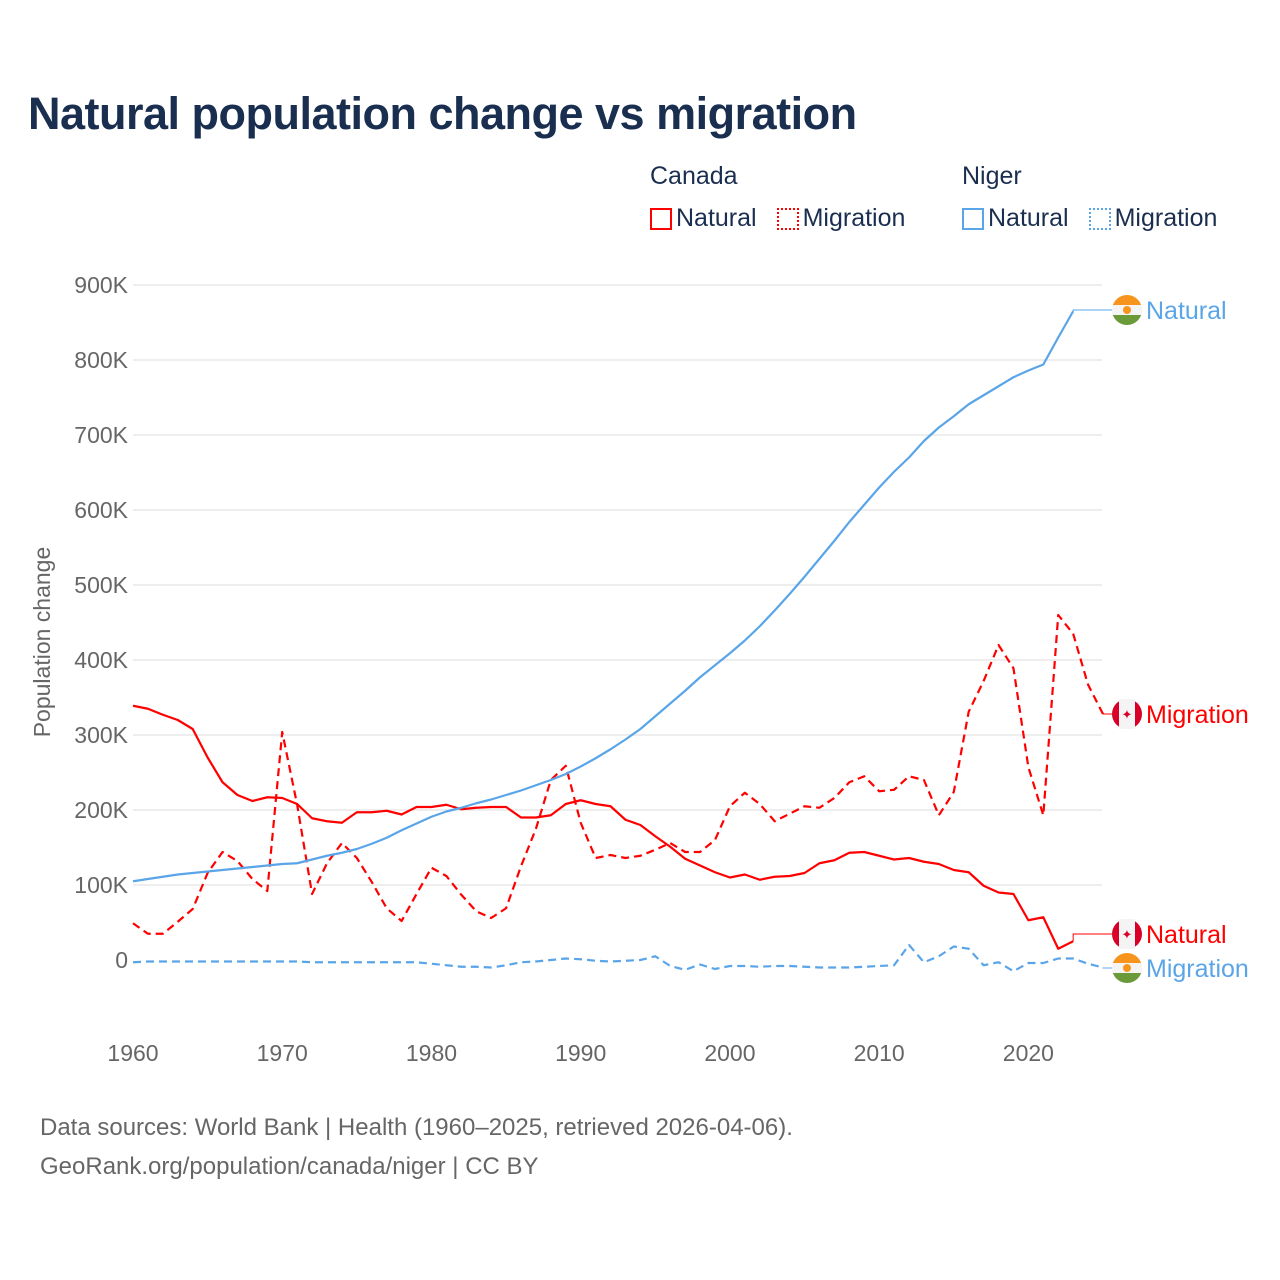 This screenshot has height=1280, width=1280. Describe the element at coordinates (694, 176) in the screenshot. I see `legend-title: Canada` at that location.